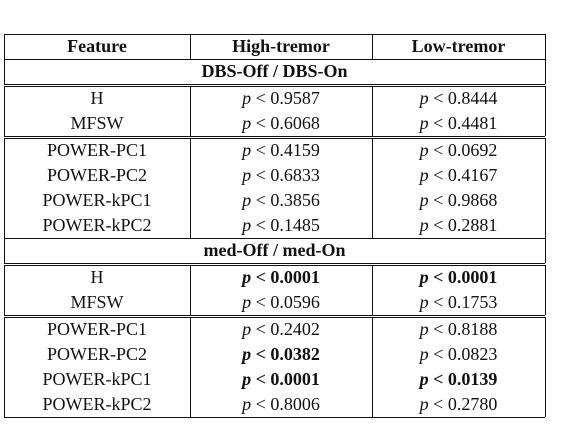  What do you see at coordinates (281, 46) in the screenshot?
I see `column-header: High-tremor` at bounding box center [281, 46].